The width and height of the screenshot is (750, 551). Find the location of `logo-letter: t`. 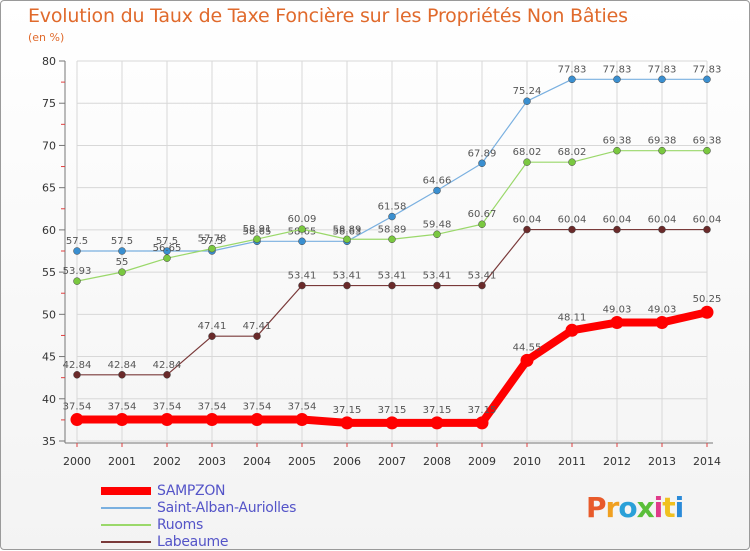

logo-letter: t is located at coordinates (668, 507).